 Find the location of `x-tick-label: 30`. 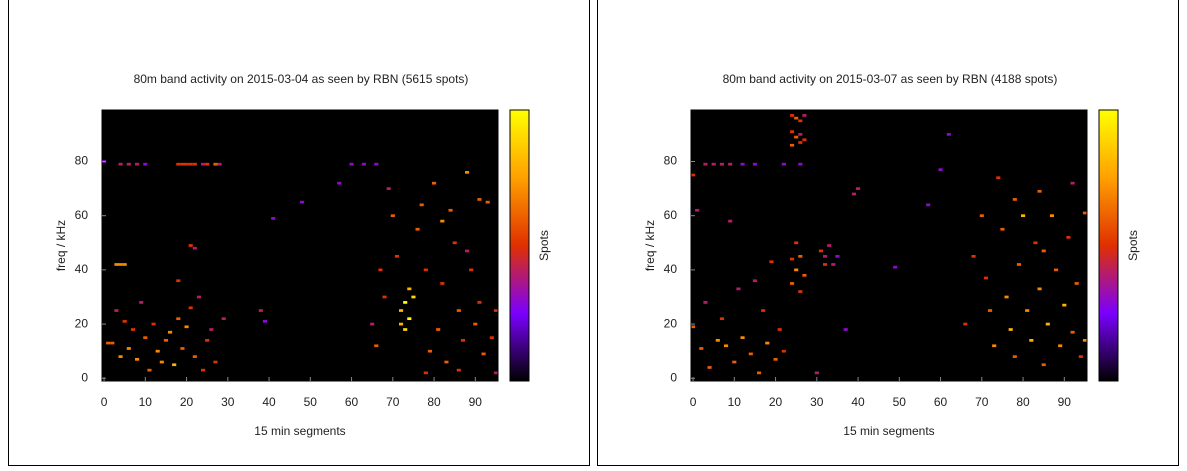

x-tick-label: 30 is located at coordinates (228, 402).